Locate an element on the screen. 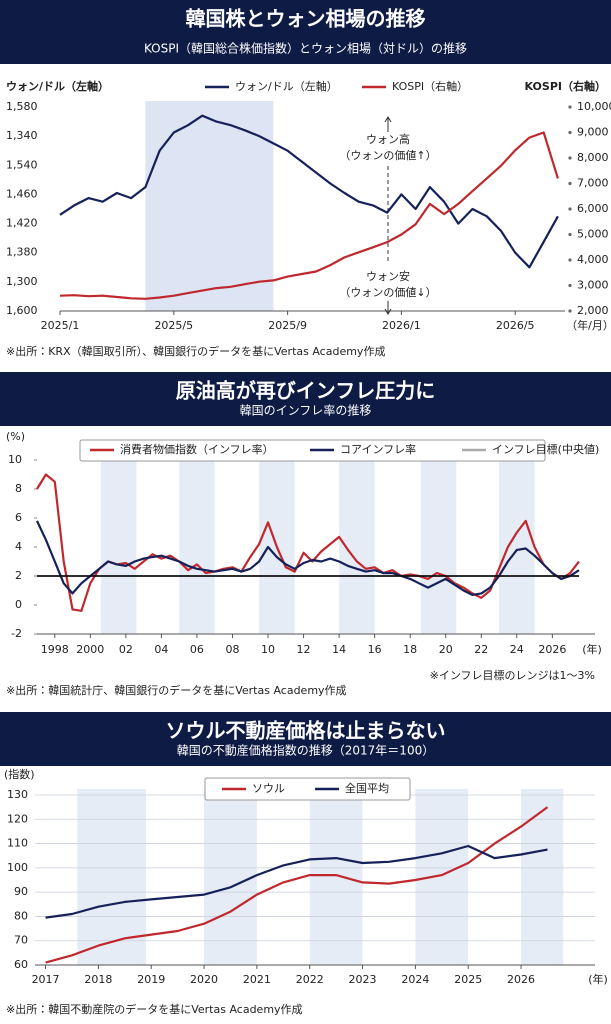 Image resolution: width=611 pixels, height=1024 pixels. x-tick-label: 16 is located at coordinates (375, 649).